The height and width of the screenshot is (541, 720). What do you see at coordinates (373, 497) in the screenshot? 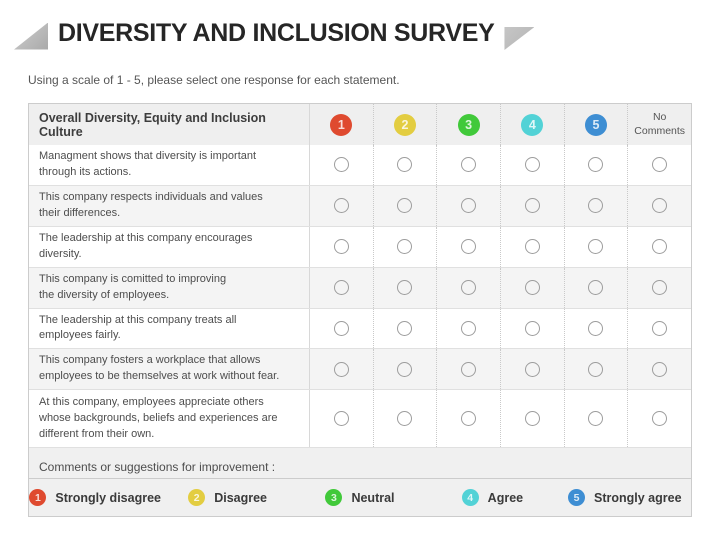
I see `legend-label: Neutral` at bounding box center [373, 497].